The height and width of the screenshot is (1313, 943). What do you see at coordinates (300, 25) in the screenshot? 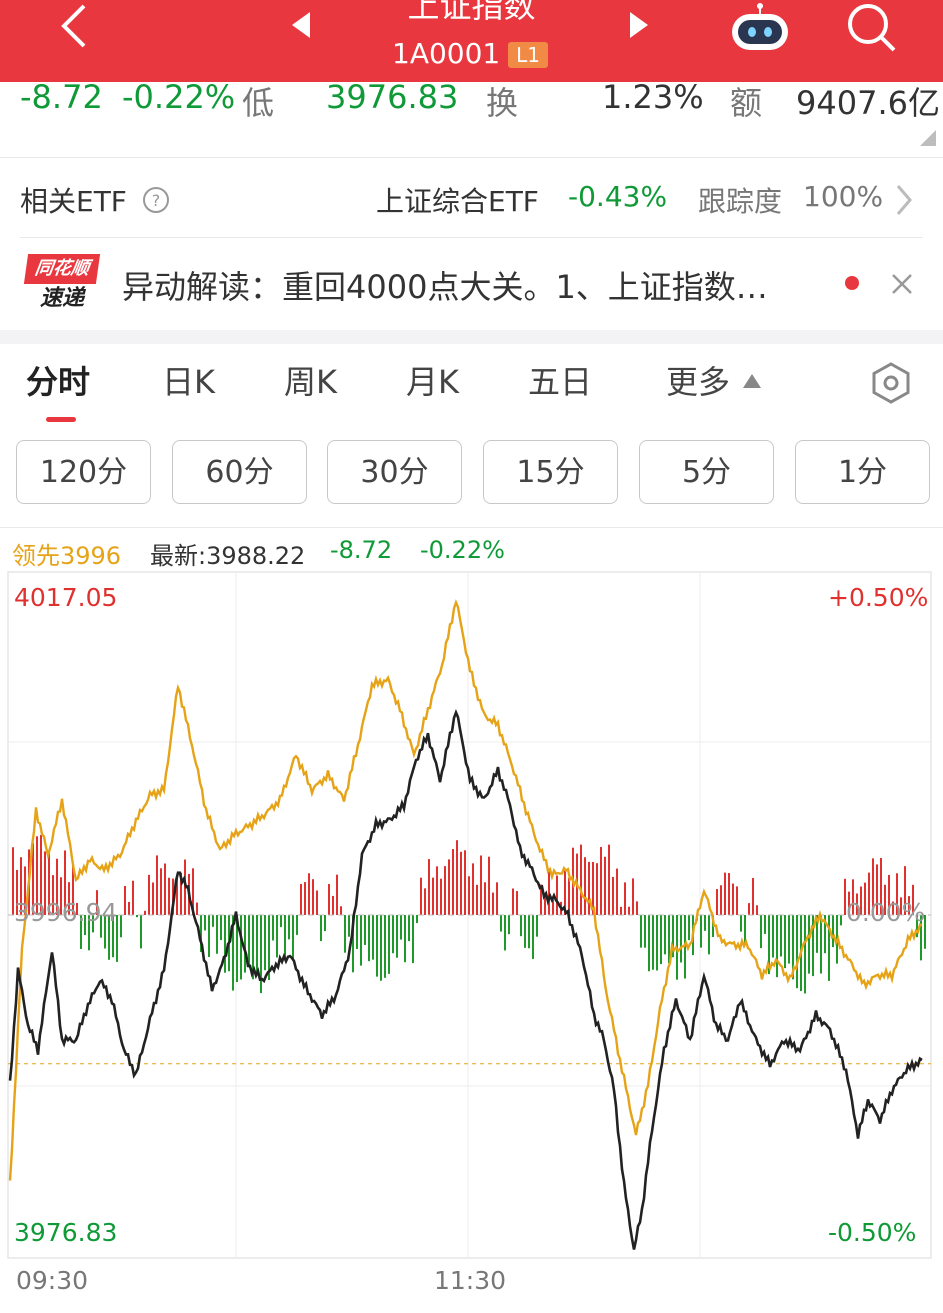
I see `prev-stock-icon` at bounding box center [300, 25].